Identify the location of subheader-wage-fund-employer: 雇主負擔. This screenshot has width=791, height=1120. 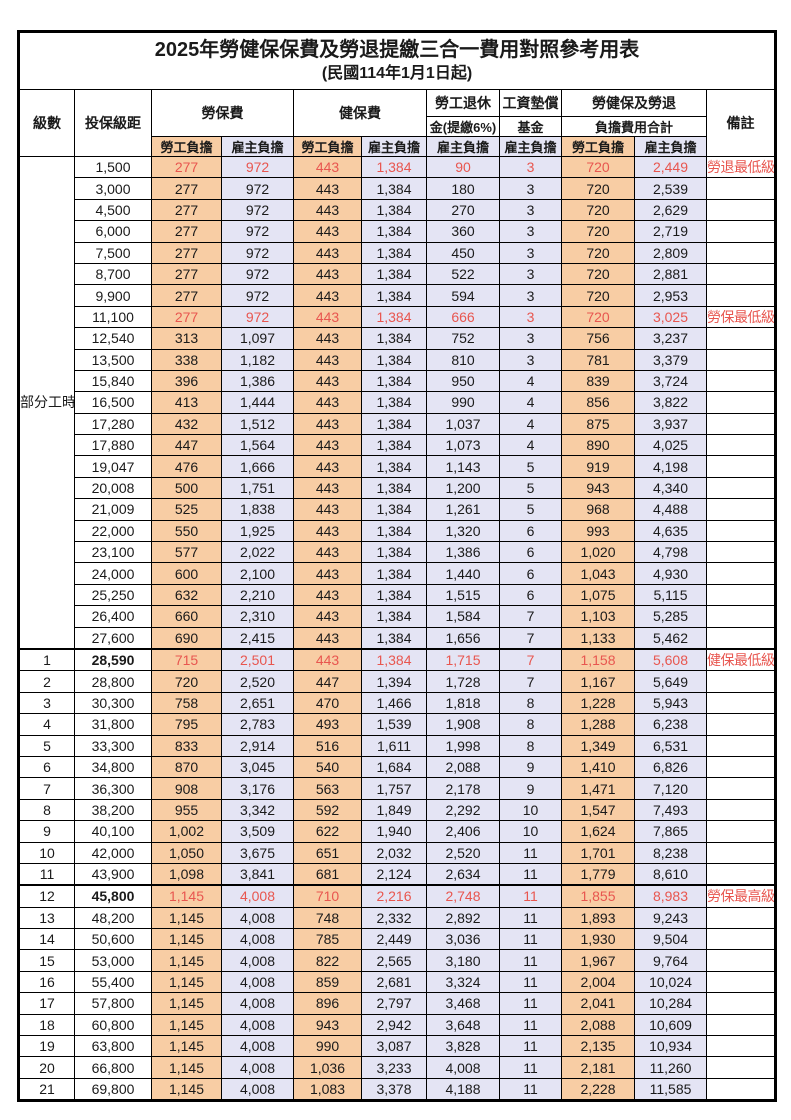
(530, 146).